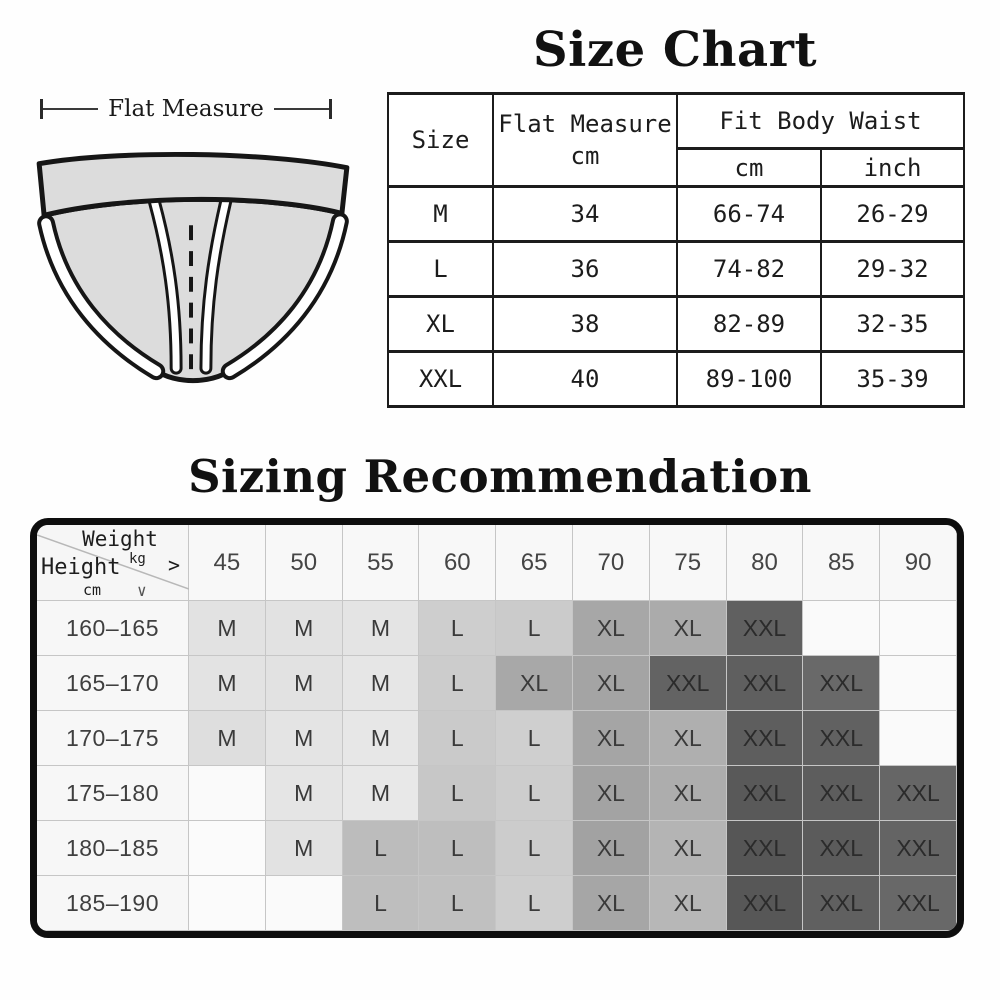  I want to click on height-unit-label: cm, so click(92, 590).